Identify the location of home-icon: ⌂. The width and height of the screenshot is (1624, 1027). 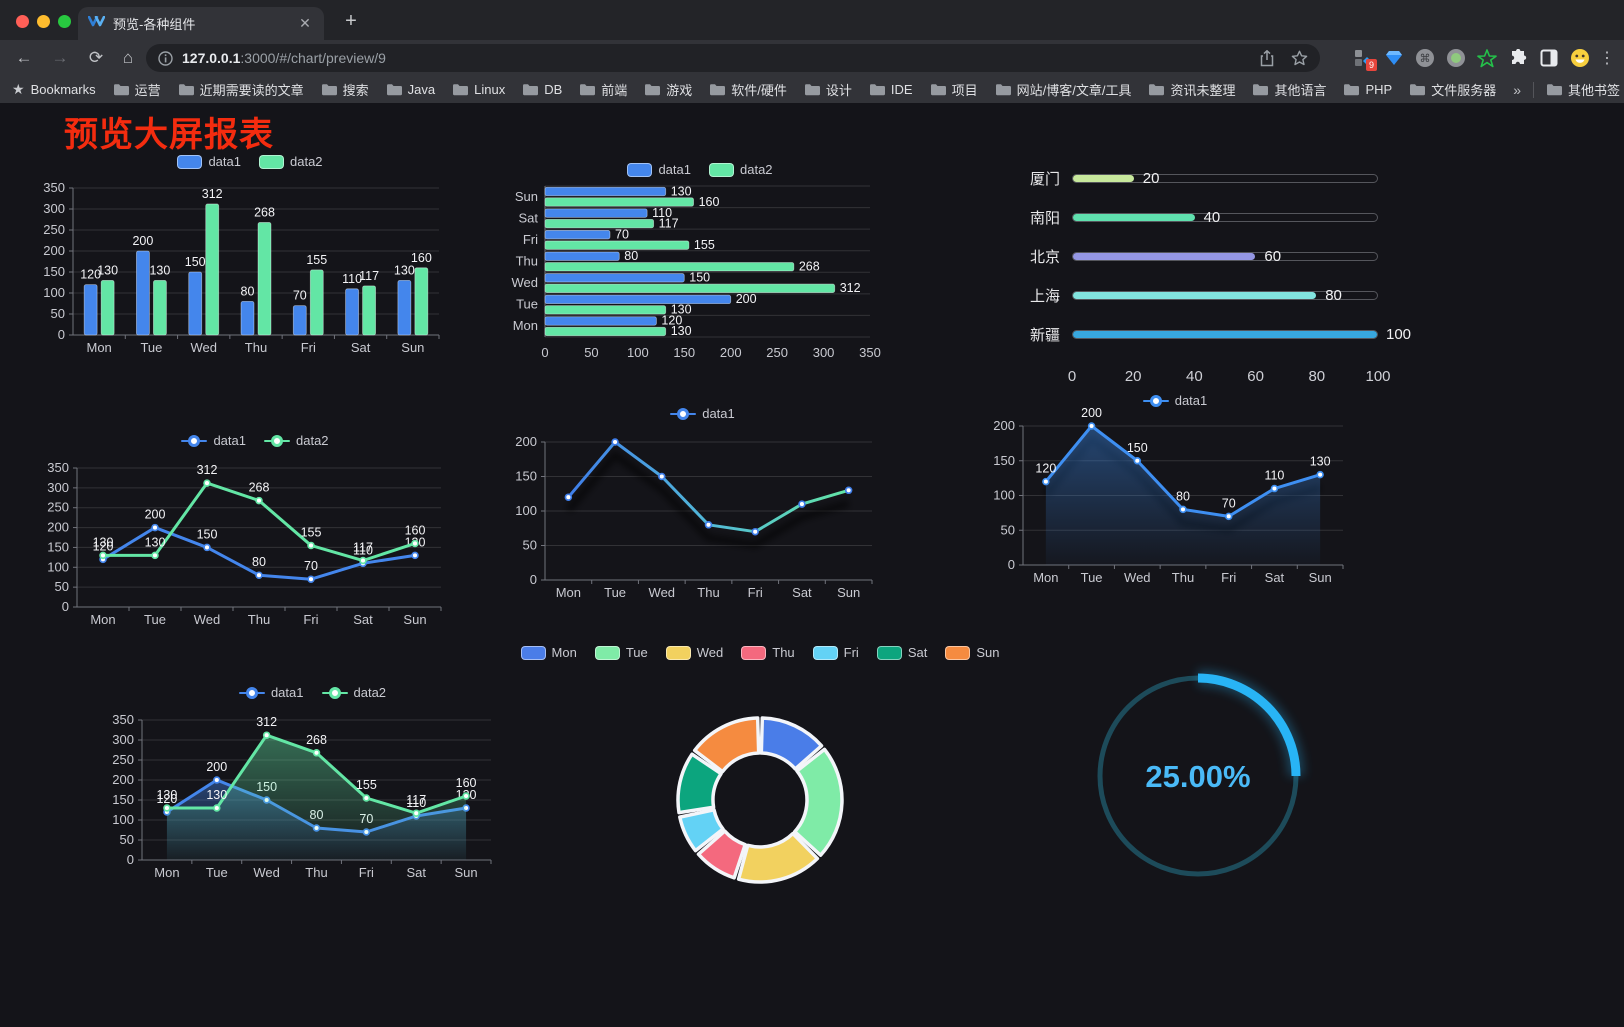
(128, 57).